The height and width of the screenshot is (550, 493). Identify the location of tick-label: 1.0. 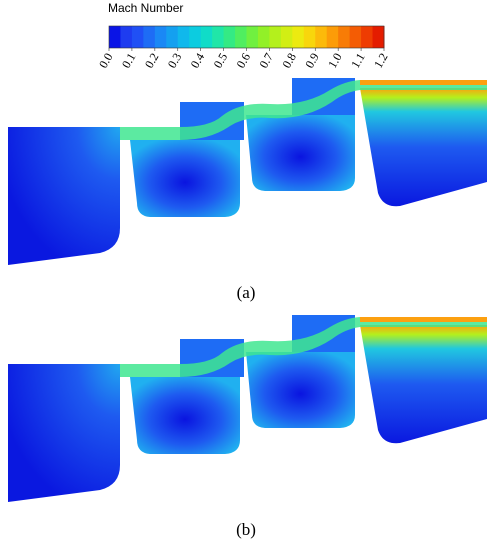
(335, 61).